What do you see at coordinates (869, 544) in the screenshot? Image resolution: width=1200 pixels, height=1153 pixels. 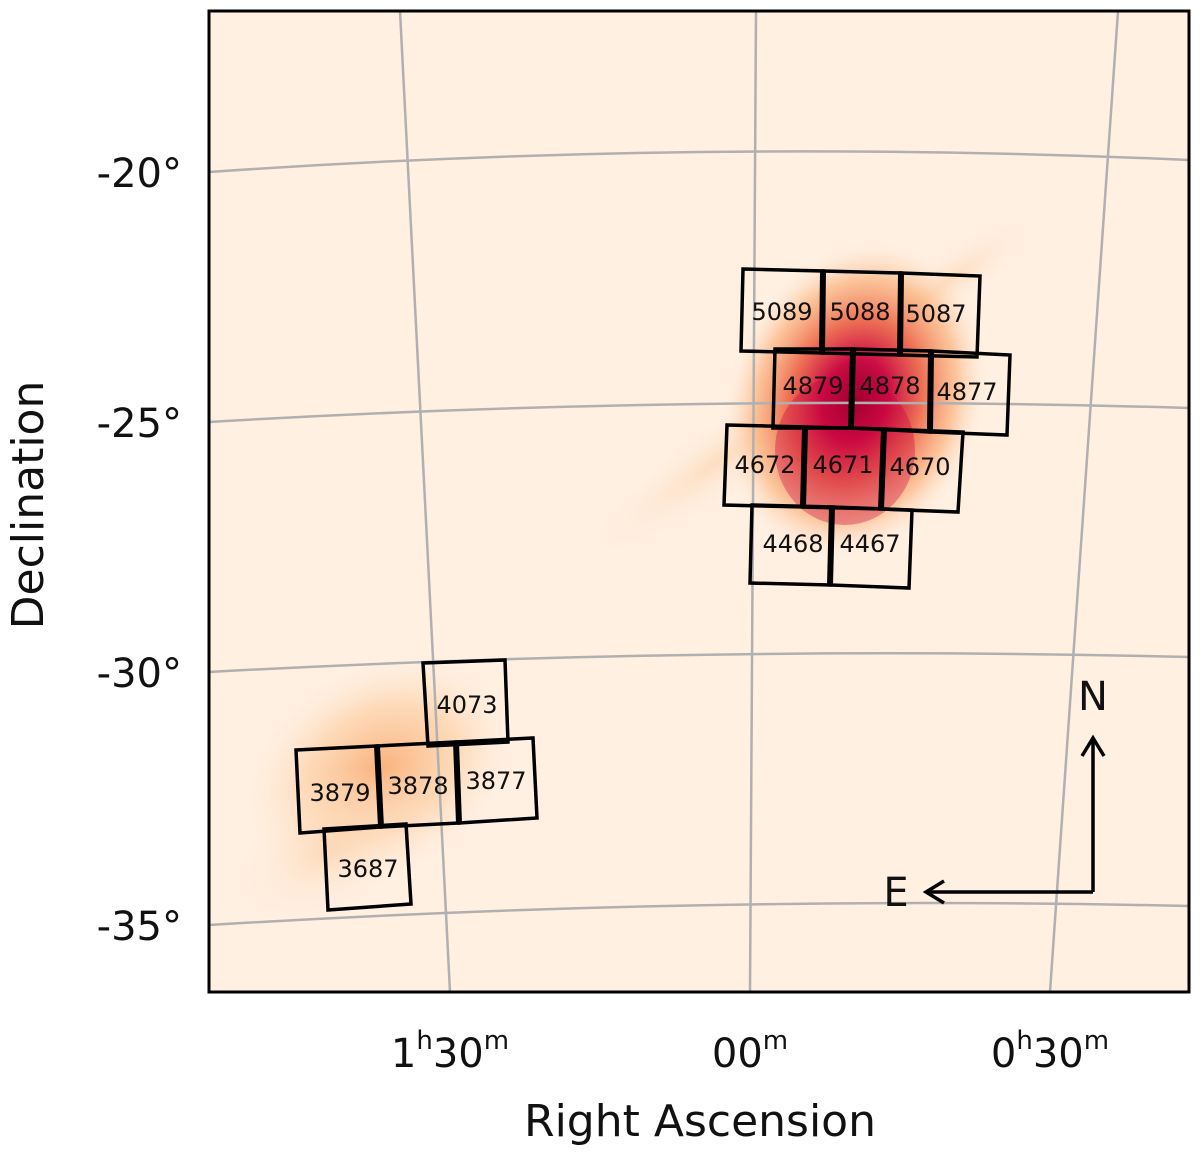 I see `tile-label: 4467` at bounding box center [869, 544].